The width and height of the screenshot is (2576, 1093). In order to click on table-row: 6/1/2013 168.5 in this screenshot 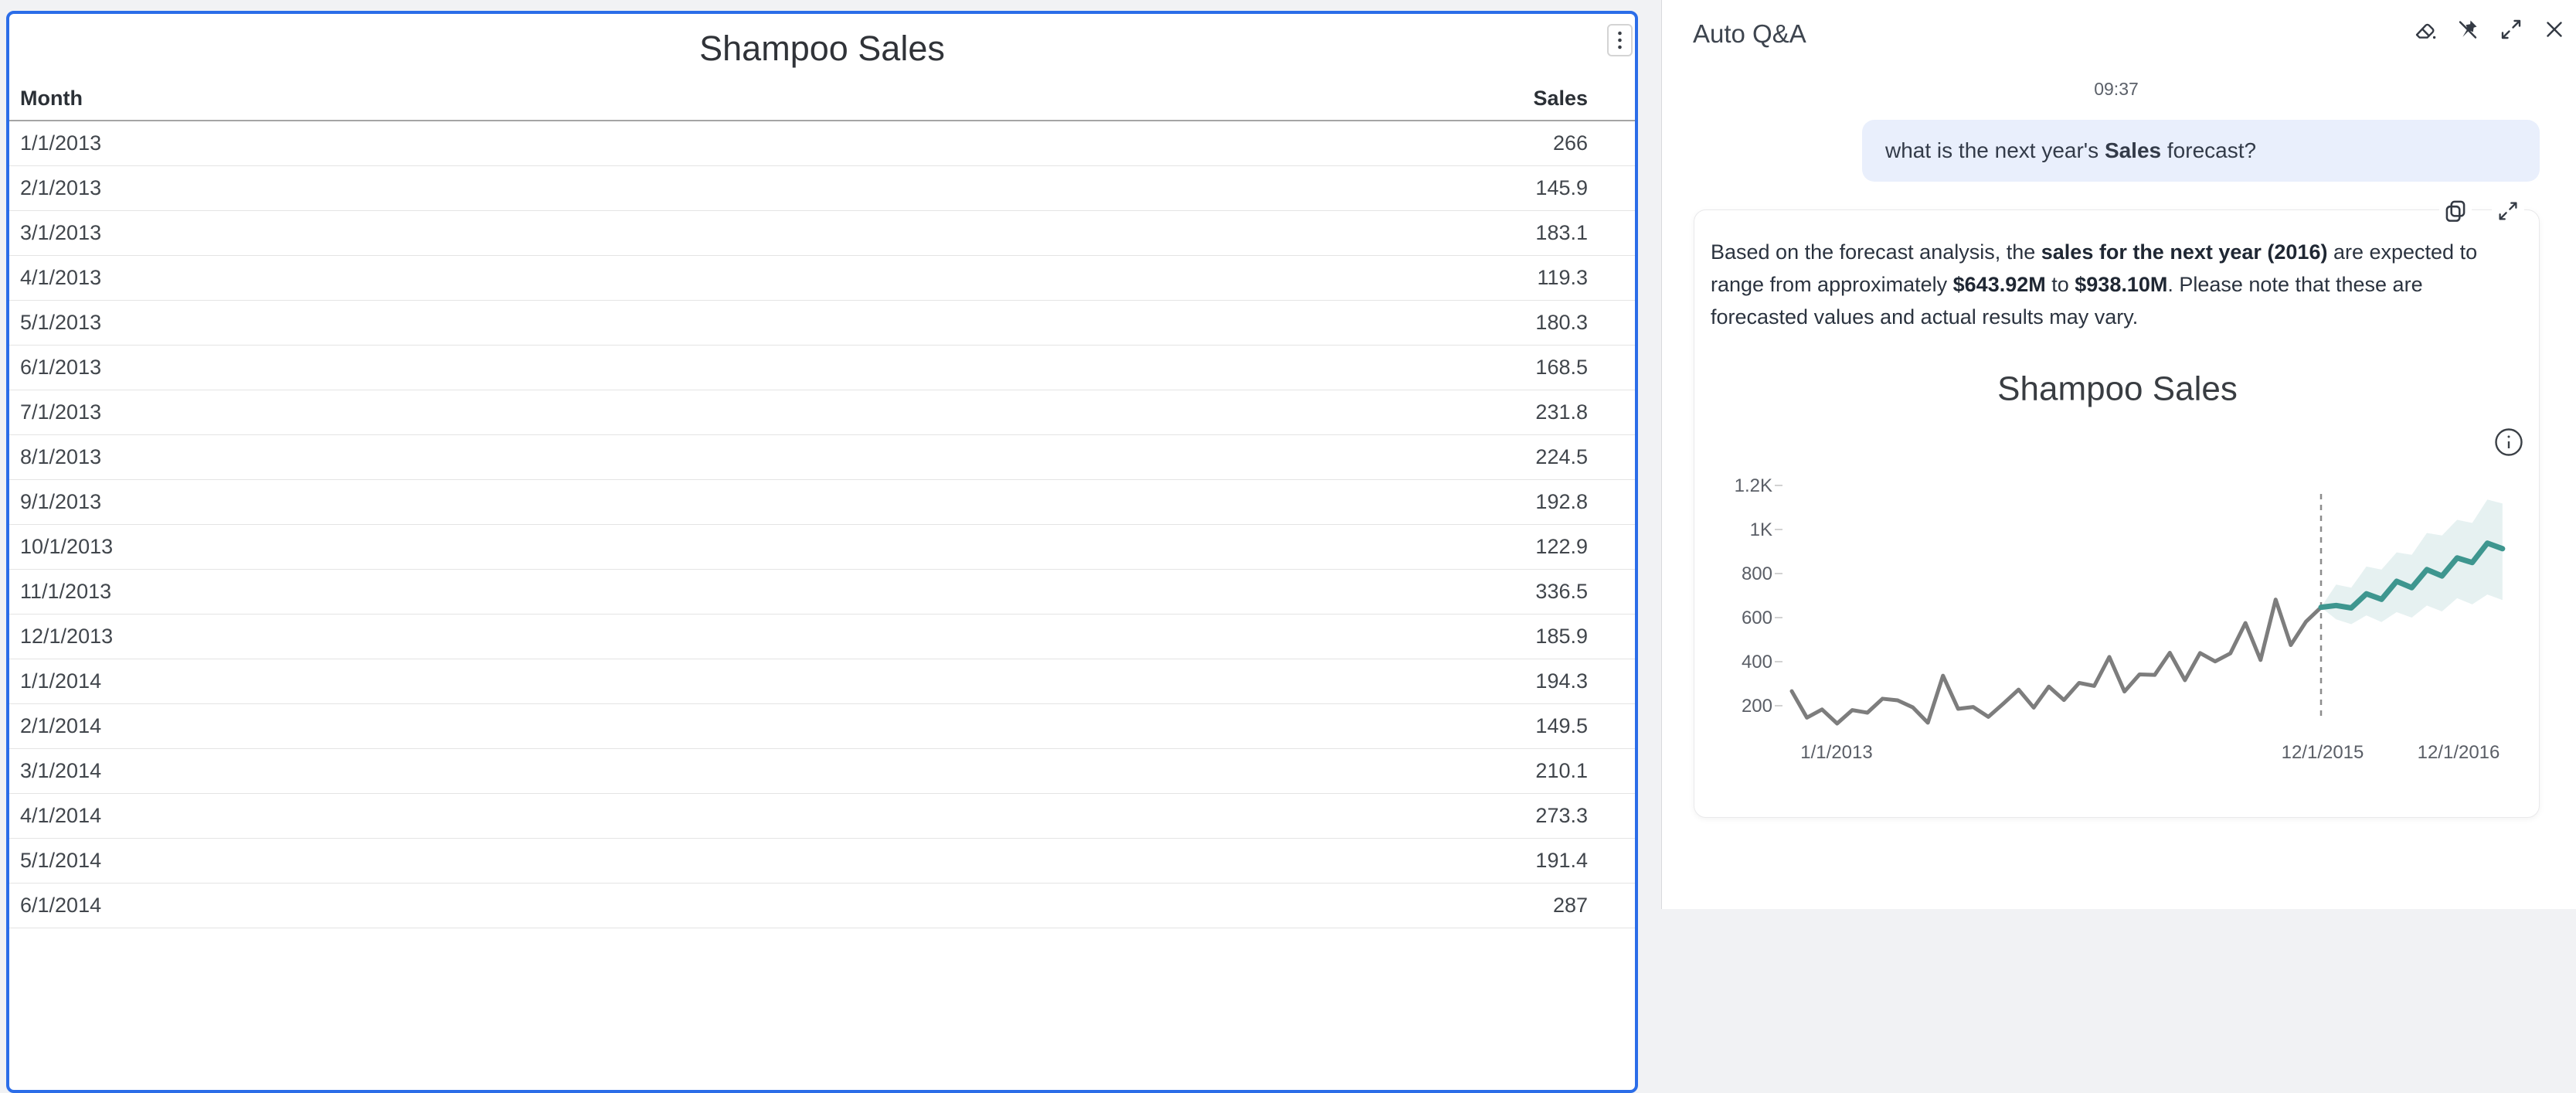, I will do `click(822, 368)`.